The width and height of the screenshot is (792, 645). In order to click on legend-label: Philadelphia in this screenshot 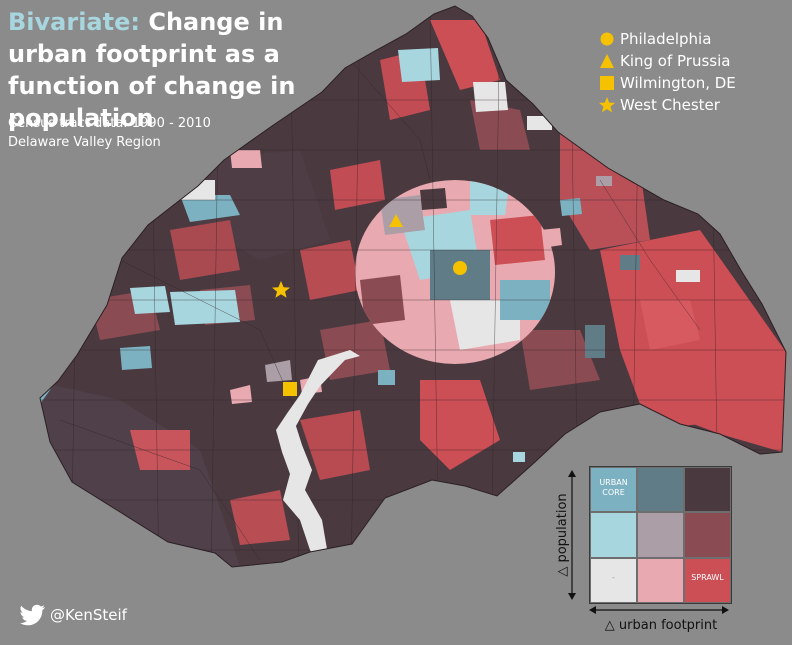, I will do `click(666, 39)`.